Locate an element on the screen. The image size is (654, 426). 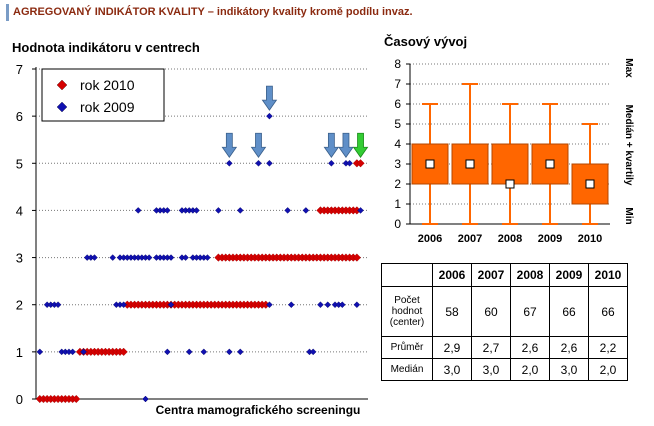
legend-box is located at coordinates (103, 95).